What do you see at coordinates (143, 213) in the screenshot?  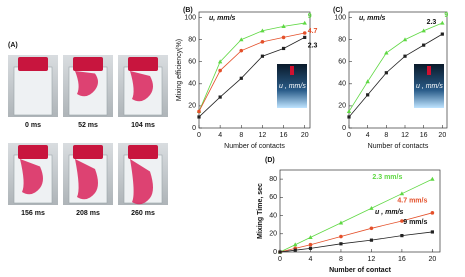 I see `time-label: 260 ms` at bounding box center [143, 213].